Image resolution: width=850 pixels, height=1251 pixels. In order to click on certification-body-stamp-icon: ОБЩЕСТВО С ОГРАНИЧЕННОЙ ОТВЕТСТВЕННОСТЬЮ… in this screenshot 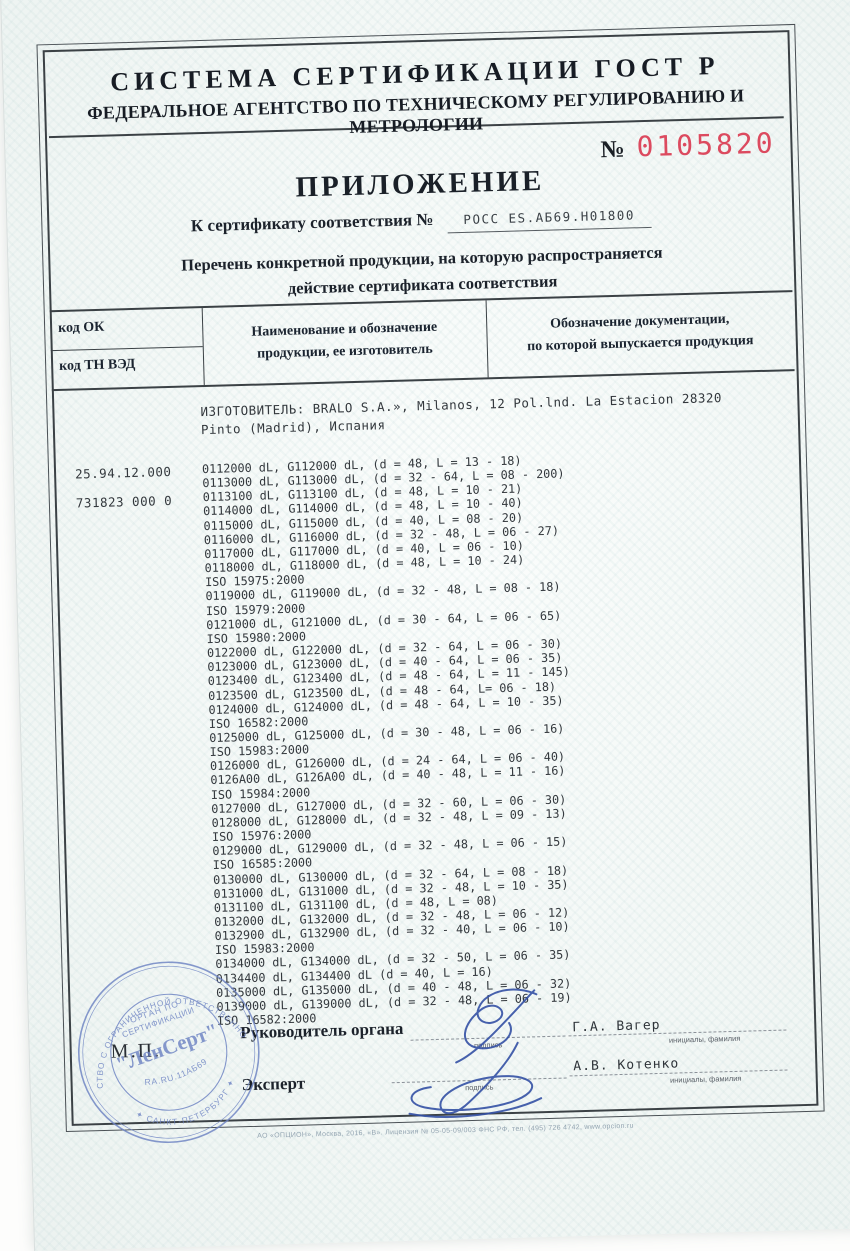, I will do `click(163, 1047)`.